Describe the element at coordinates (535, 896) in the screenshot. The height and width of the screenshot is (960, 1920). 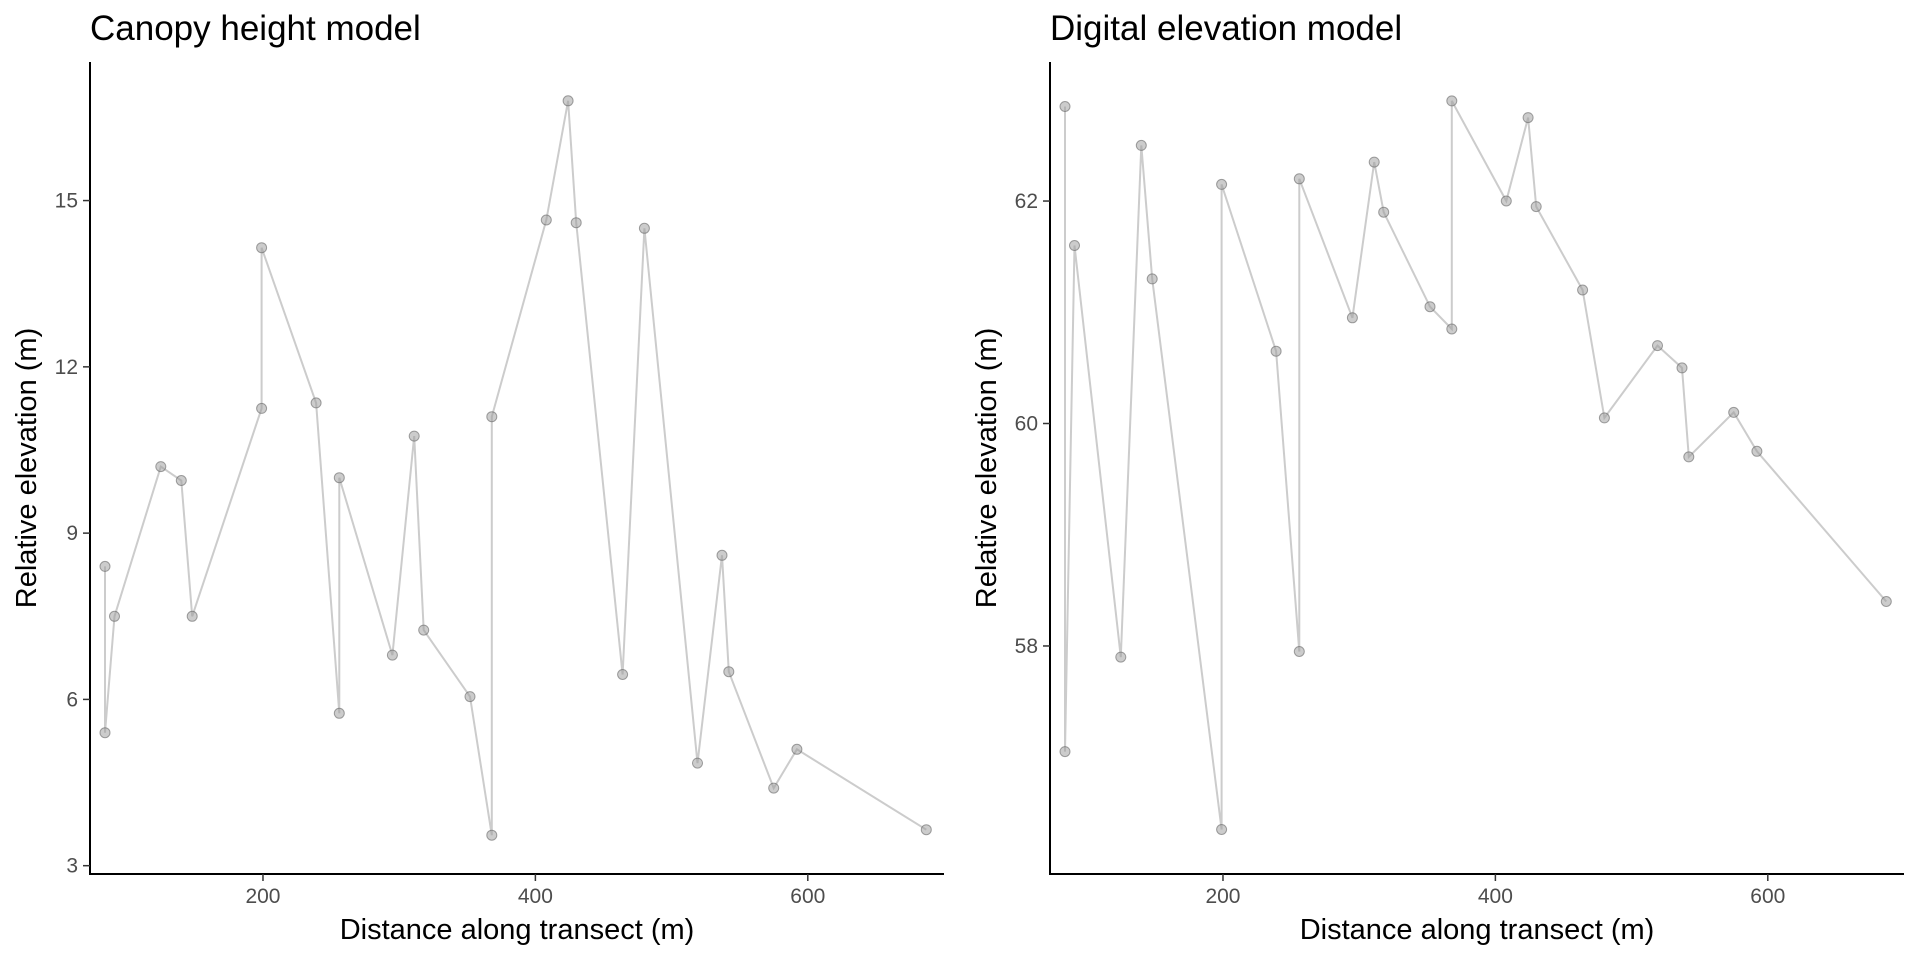
I see `canopy-height-x-tick-label: 400` at that location.